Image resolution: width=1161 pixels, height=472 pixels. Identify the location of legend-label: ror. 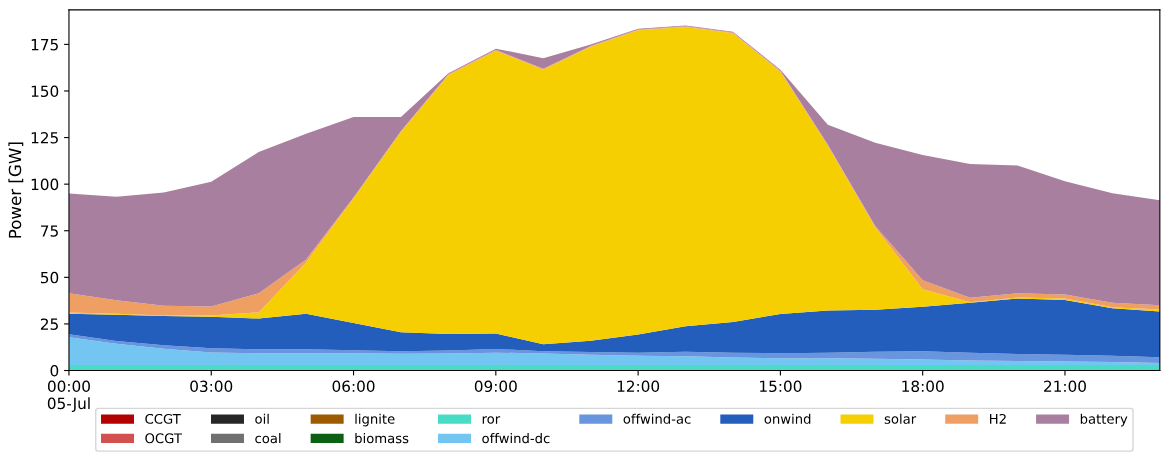
(491, 420).